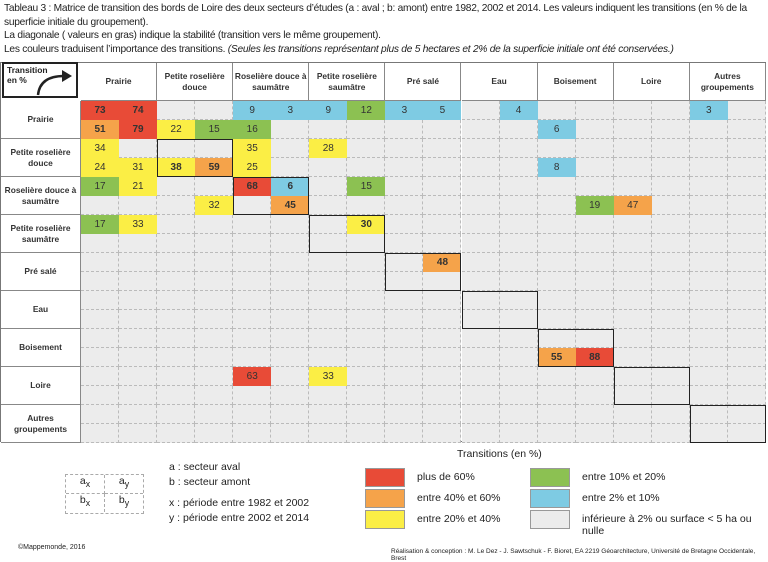  What do you see at coordinates (27, 75) in the screenshot?
I see `corner-label-text: Transition en %` at bounding box center [27, 75].